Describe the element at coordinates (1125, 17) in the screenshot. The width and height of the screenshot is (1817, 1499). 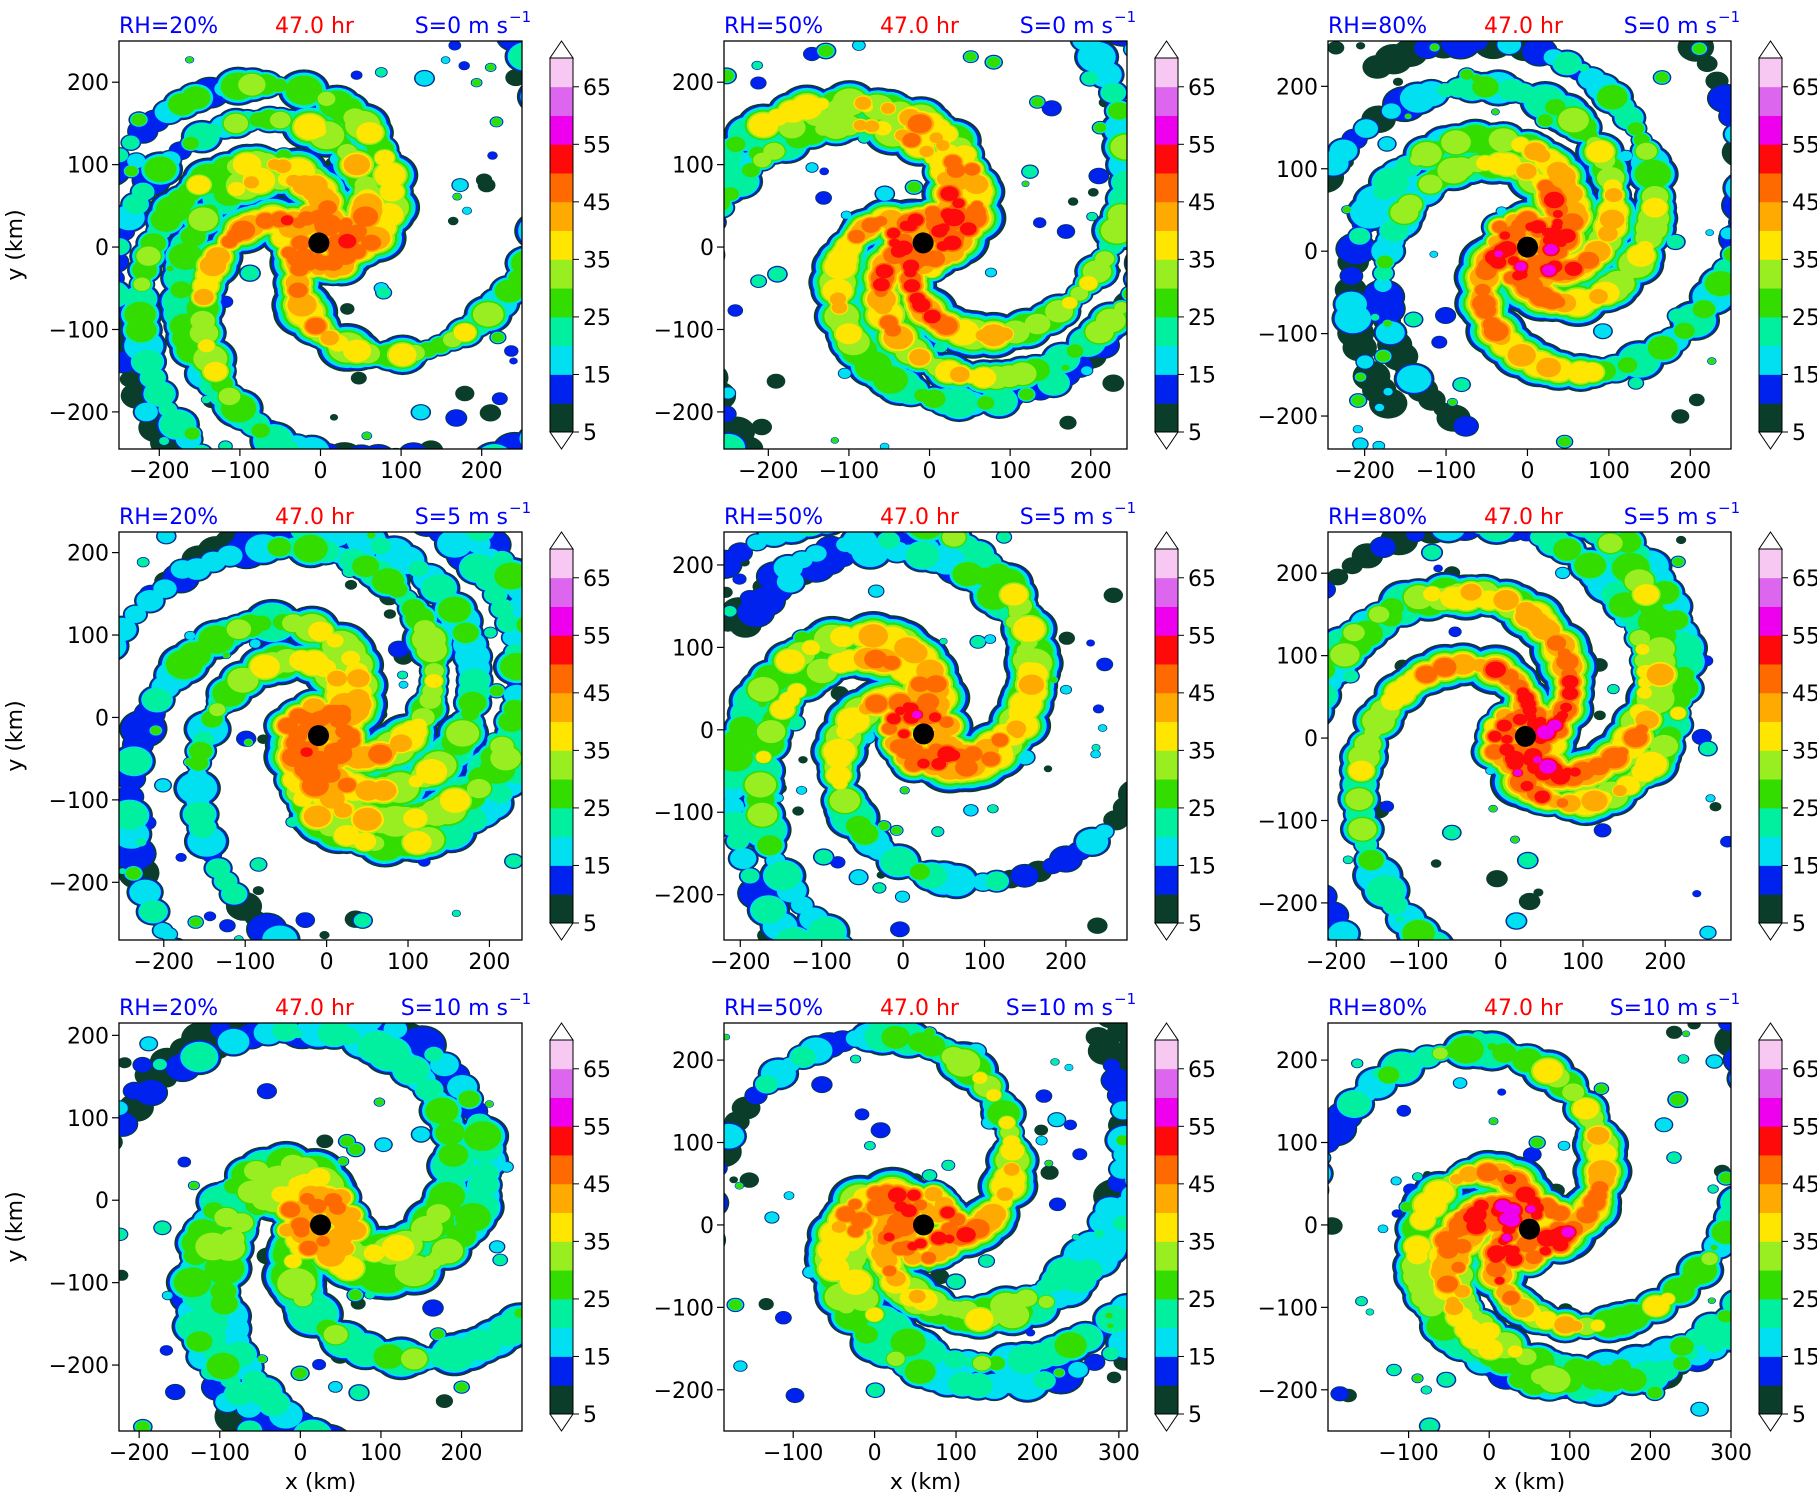
I see `shear-exponent: −1` at that location.